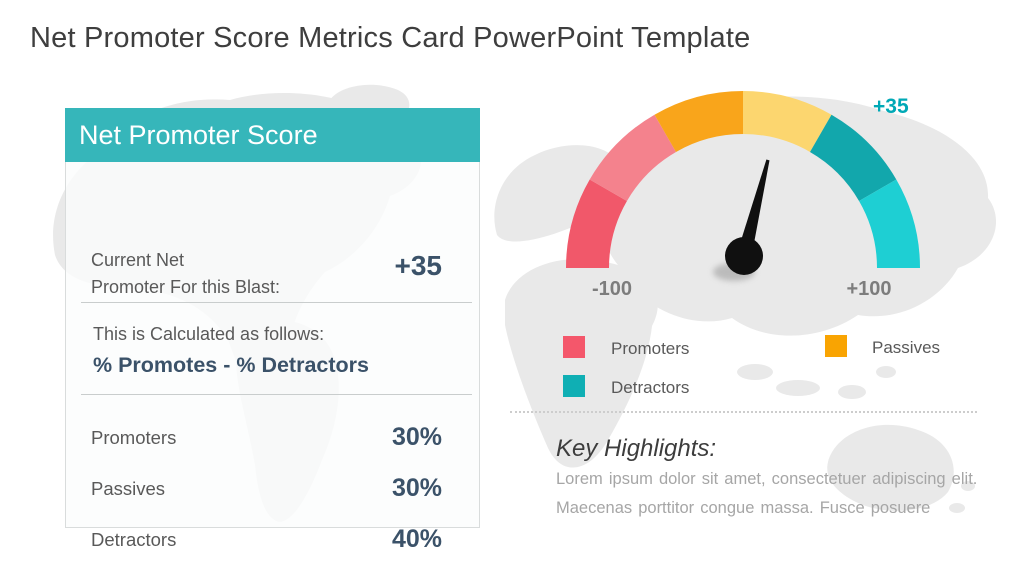  What do you see at coordinates (787, 121) in the screenshot?
I see `gauge-segment-passives-light` at bounding box center [787, 121].